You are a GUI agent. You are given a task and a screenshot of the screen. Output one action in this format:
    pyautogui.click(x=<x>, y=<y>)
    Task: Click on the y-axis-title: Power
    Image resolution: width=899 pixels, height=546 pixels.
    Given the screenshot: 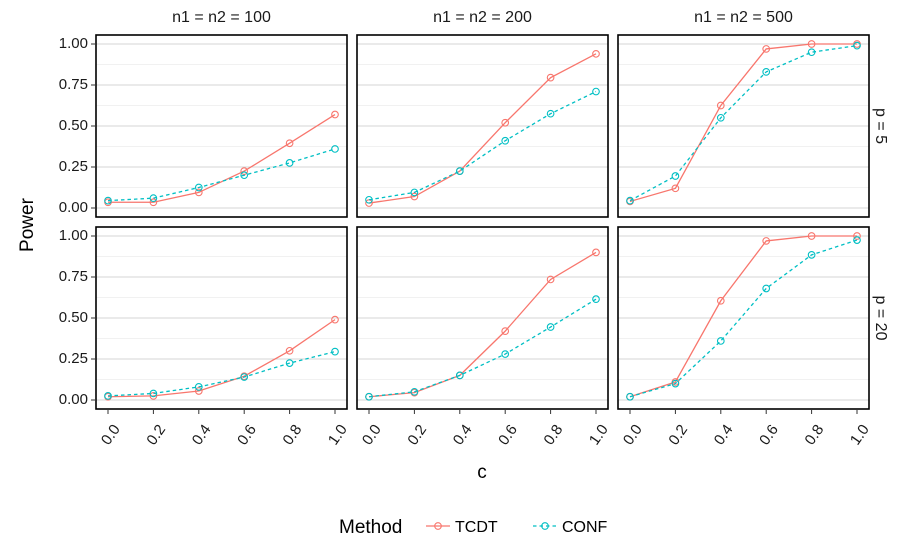 What is the action you would take?
    pyautogui.click(x=27, y=224)
    